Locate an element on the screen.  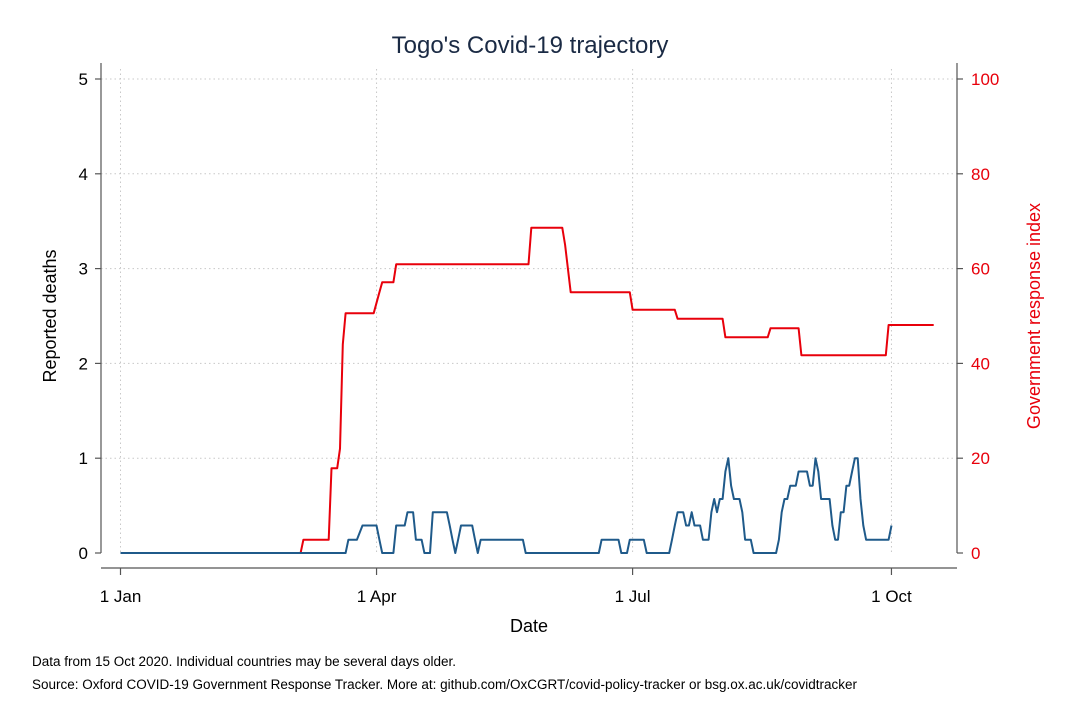
y2-tick-label: 40 is located at coordinates (980, 363).